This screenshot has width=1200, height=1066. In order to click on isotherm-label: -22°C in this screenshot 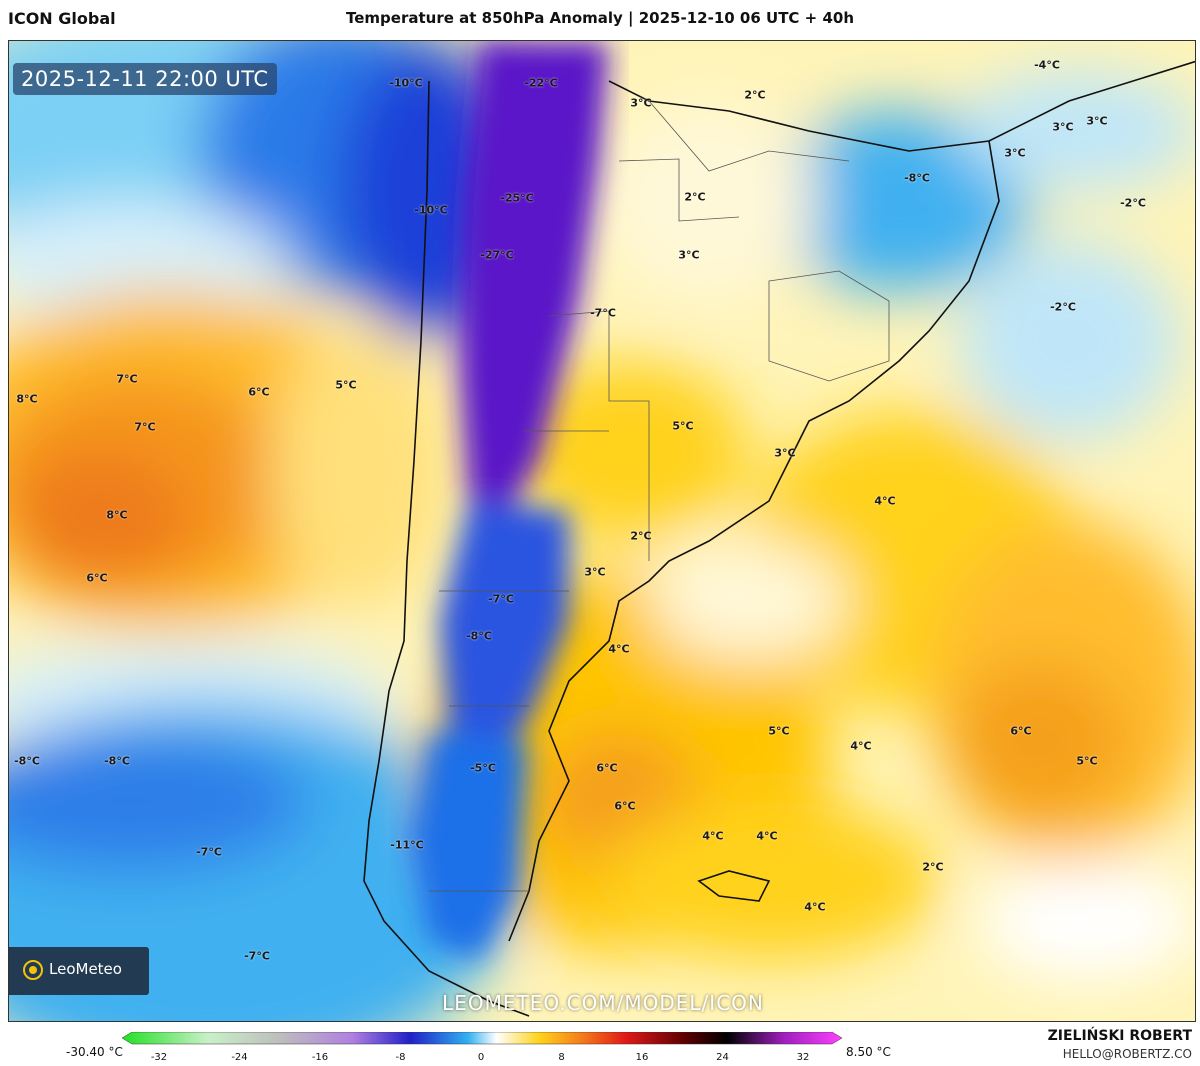, I will do `click(541, 83)`.